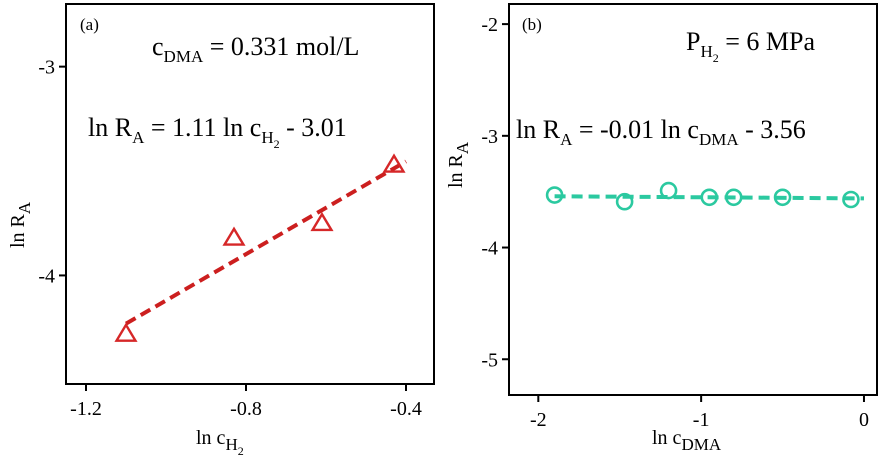 This screenshot has height=461, width=880. Describe the element at coordinates (267, 137) in the screenshot. I see `equation-sub2: H` at that location.